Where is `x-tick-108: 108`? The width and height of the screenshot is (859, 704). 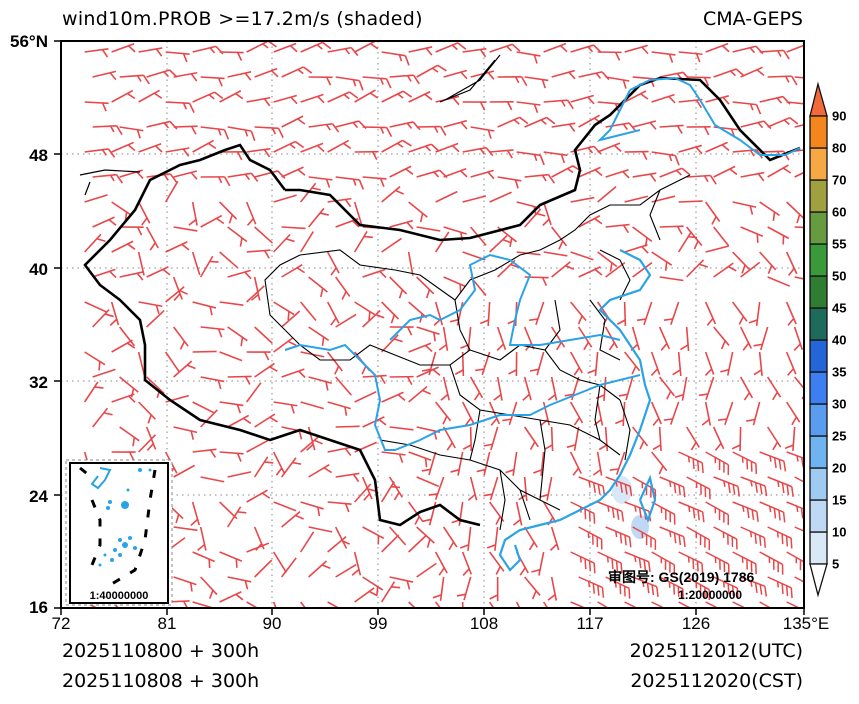 x-tick-108: 108 is located at coordinates (484, 623).